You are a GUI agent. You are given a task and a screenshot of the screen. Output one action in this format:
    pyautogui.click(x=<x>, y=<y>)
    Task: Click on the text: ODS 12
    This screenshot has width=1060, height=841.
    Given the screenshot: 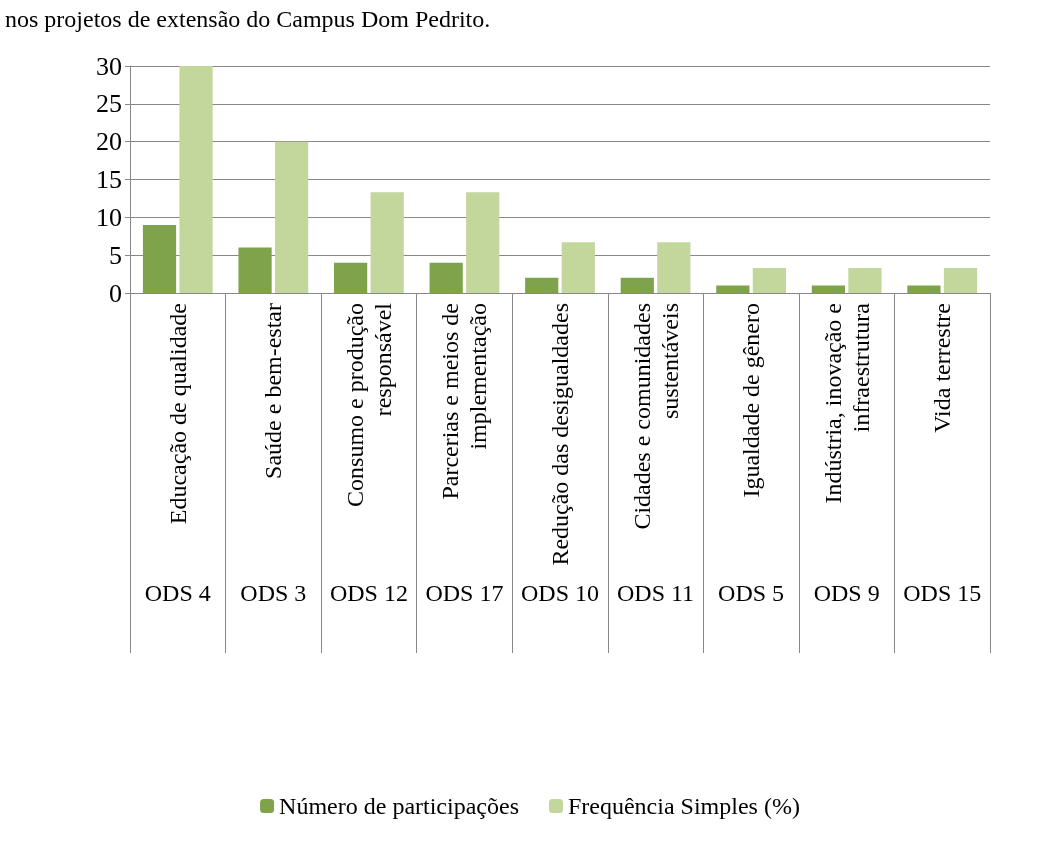 What is the action you would take?
    pyautogui.click(x=368, y=593)
    